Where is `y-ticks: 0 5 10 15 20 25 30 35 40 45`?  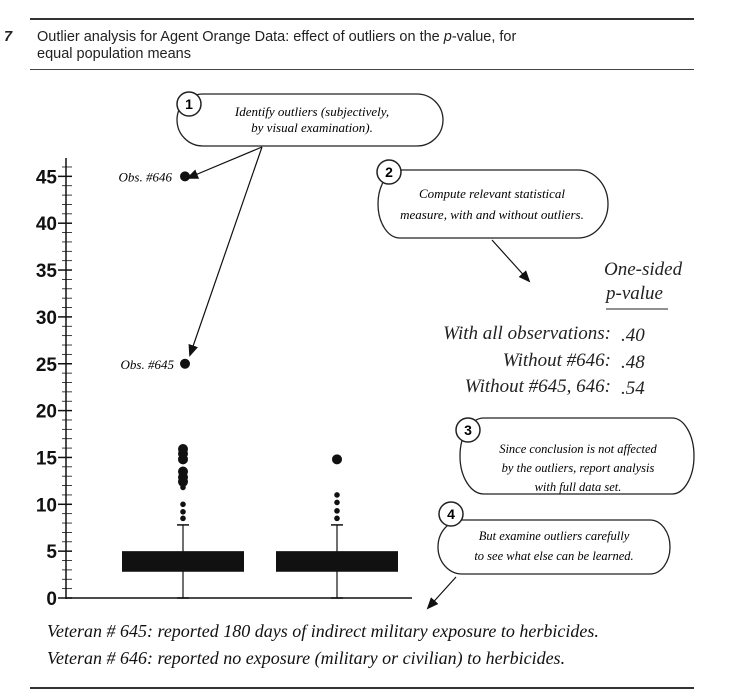 y-ticks: 0 5 10 15 20 25 30 35 40 45 is located at coordinates (54, 388).